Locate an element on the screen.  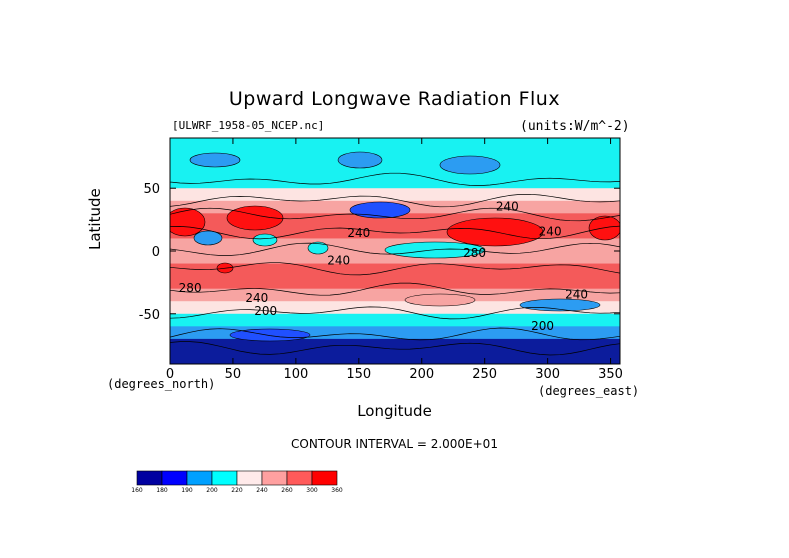
colorbar-label-4: 220 is located at coordinates (237, 490).